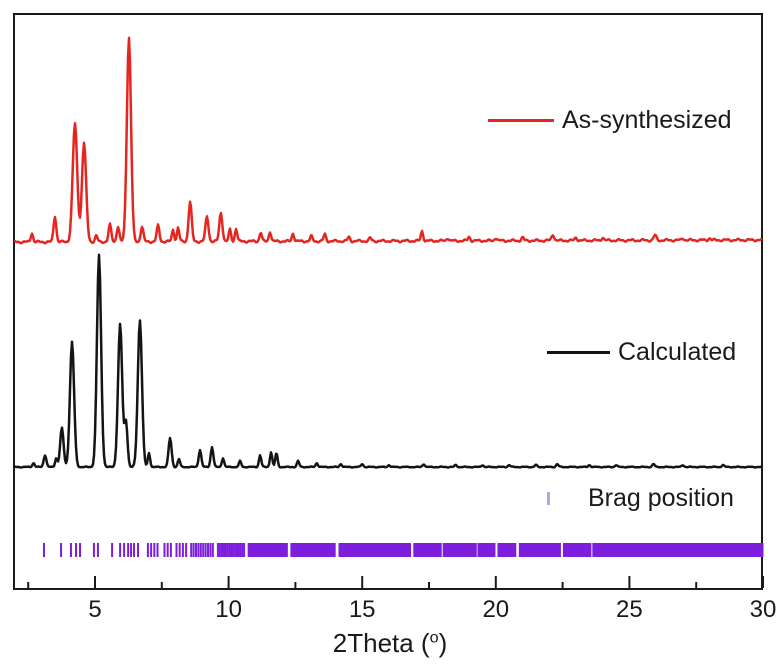 This screenshot has height=664, width=780. Describe the element at coordinates (647, 120) in the screenshot. I see `legend-label-as-synthesized: As-synthesized` at that location.